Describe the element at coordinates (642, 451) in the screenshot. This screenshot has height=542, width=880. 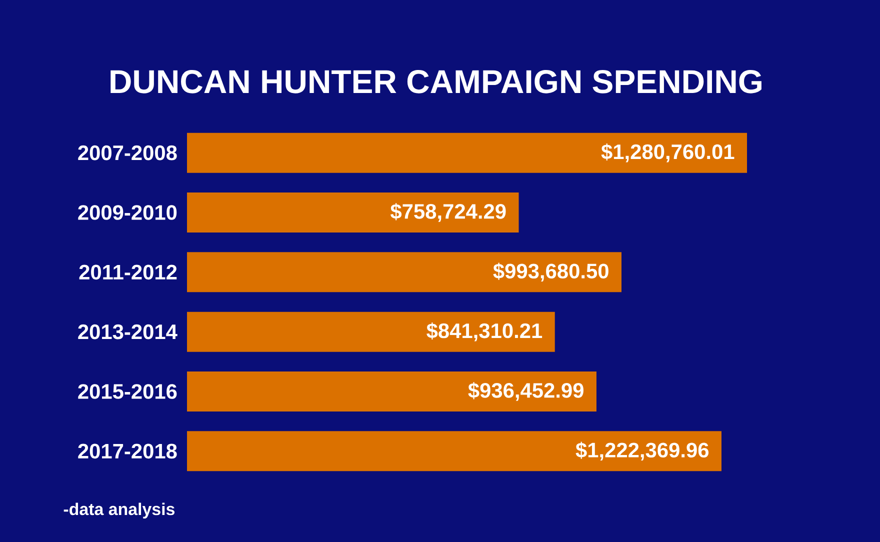
I see `data-label: $1,222,369.96` at that location.